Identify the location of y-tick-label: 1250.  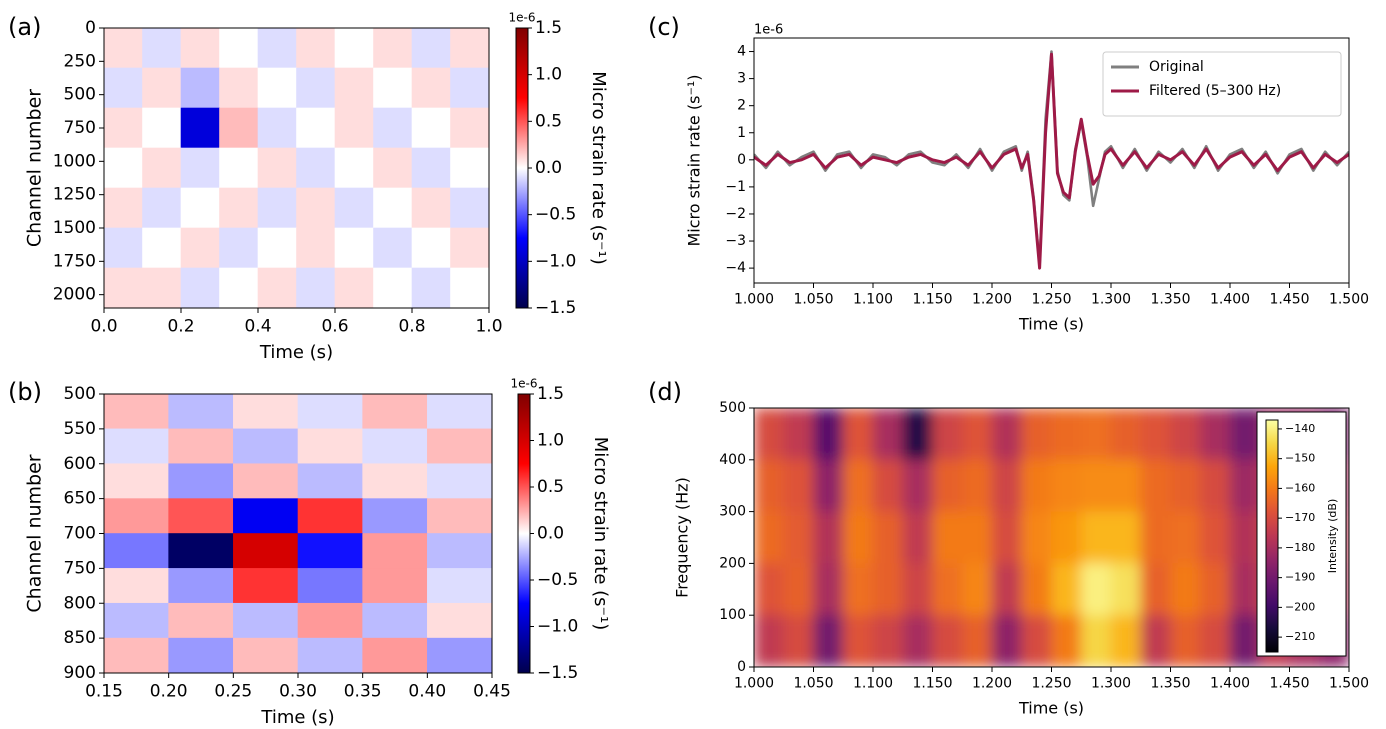
(74, 195).